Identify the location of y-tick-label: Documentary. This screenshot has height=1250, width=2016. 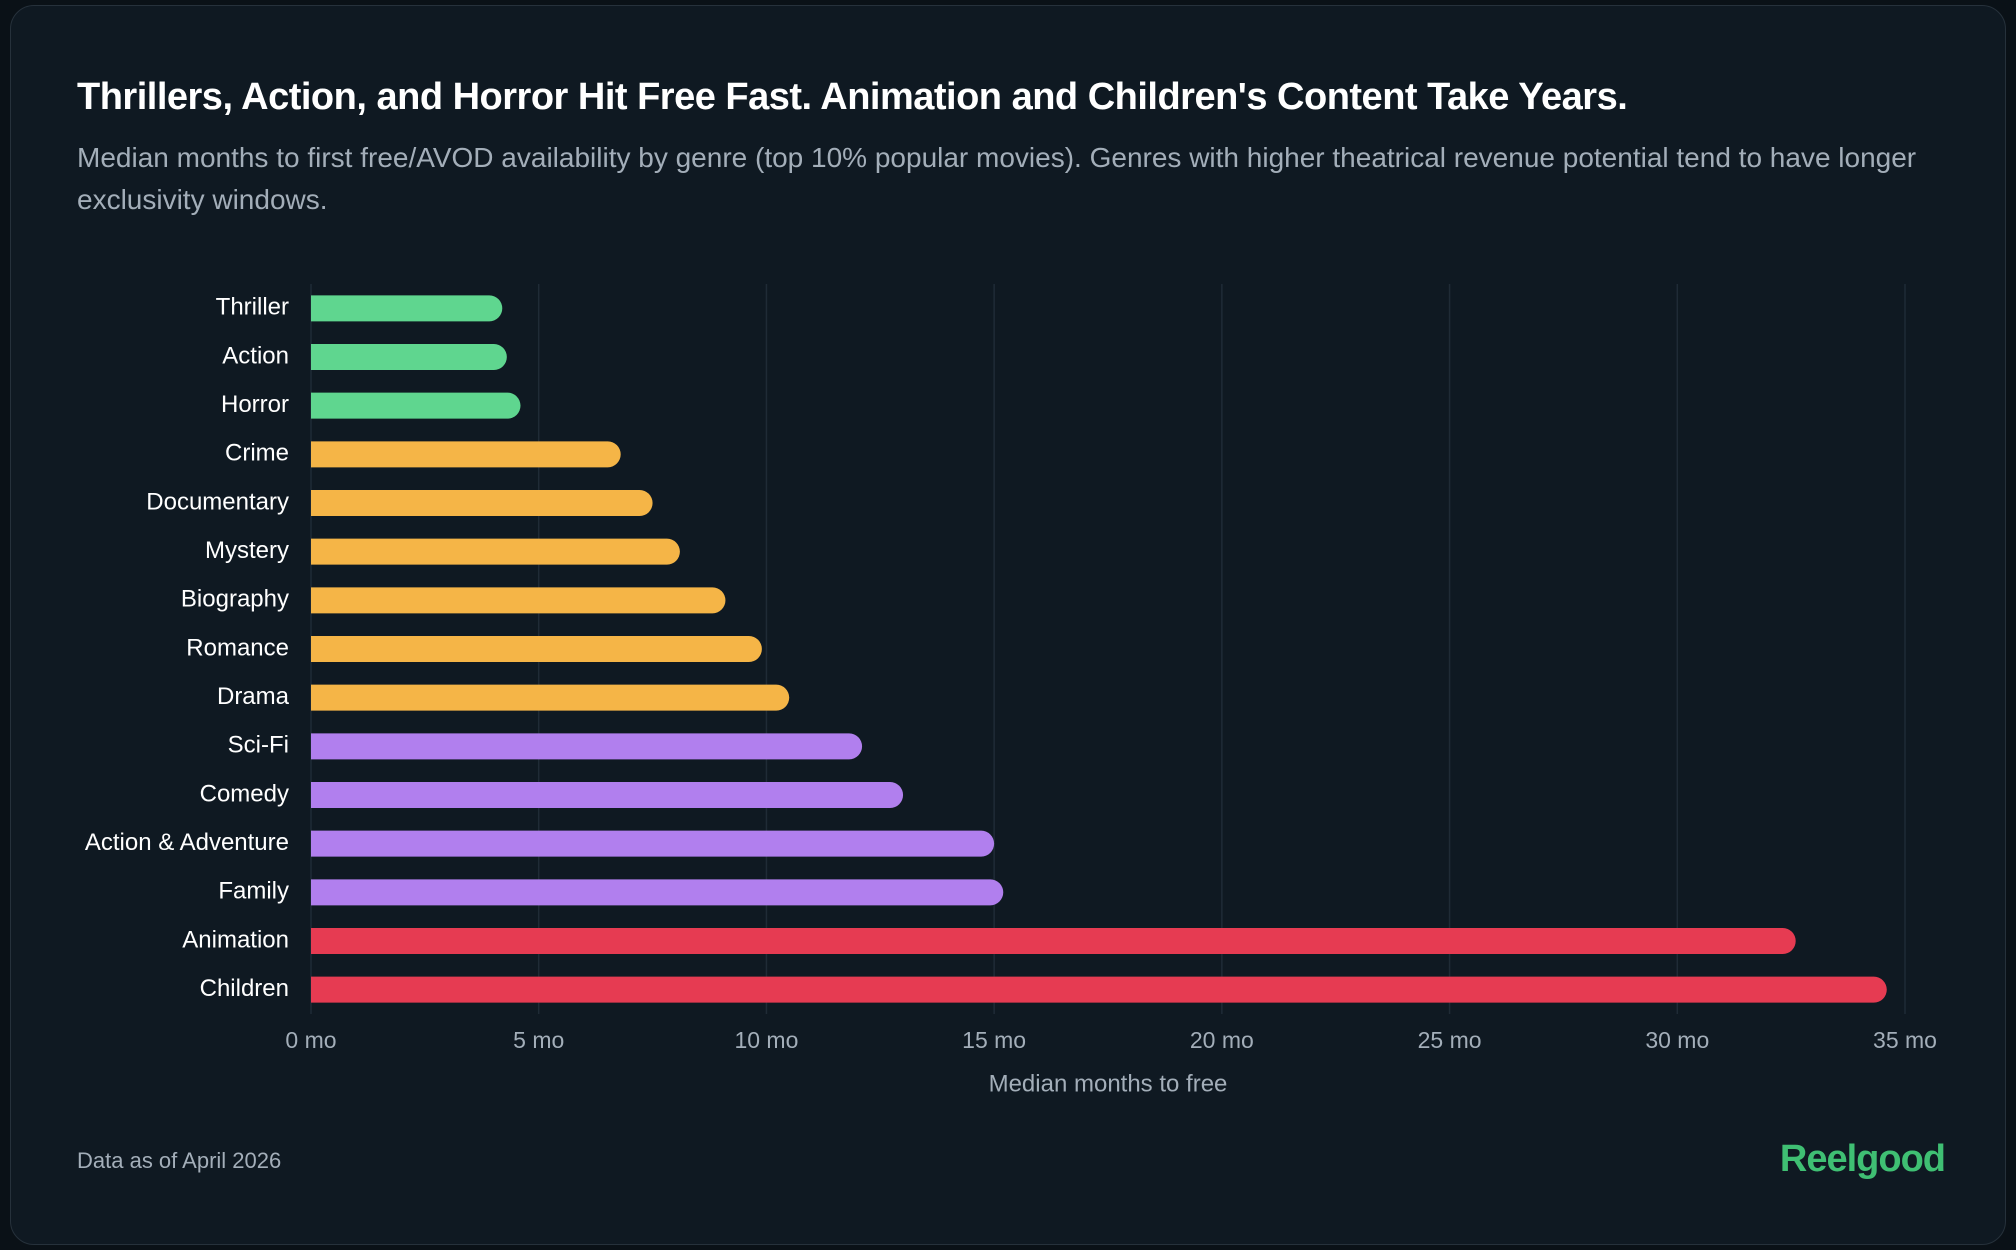
(217, 501).